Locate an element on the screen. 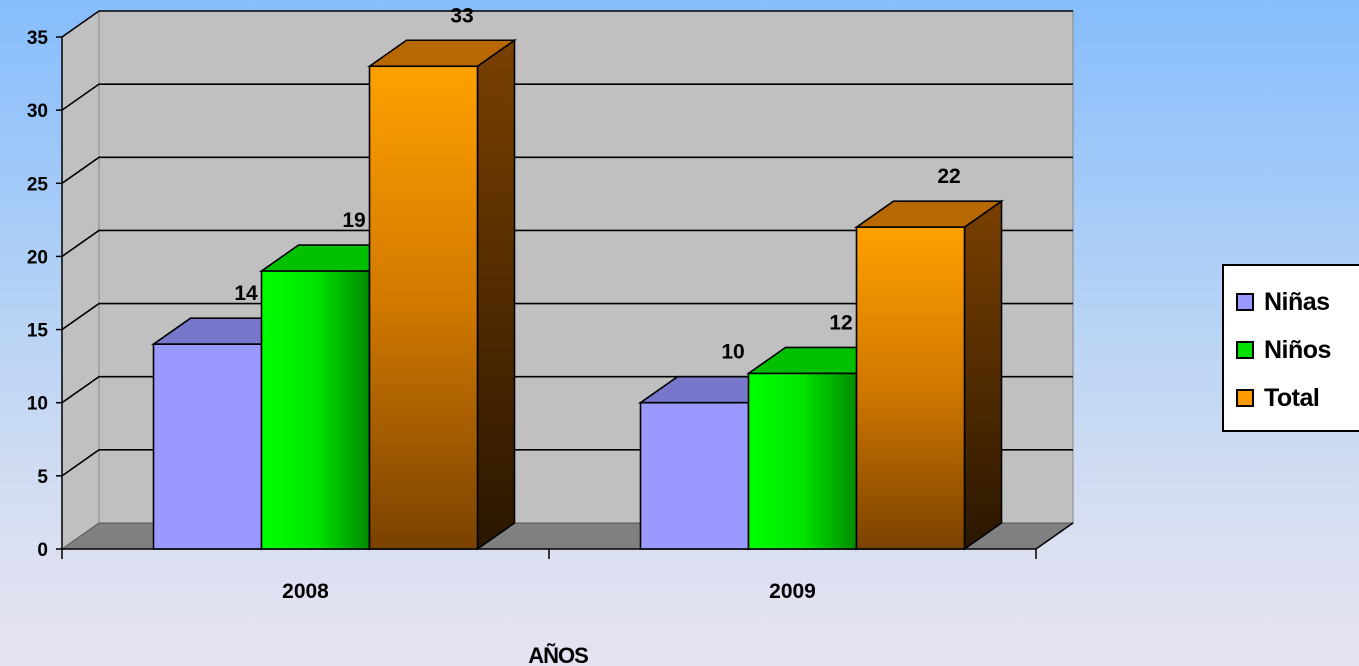  y-tick-label: 10 is located at coordinates (37, 404).